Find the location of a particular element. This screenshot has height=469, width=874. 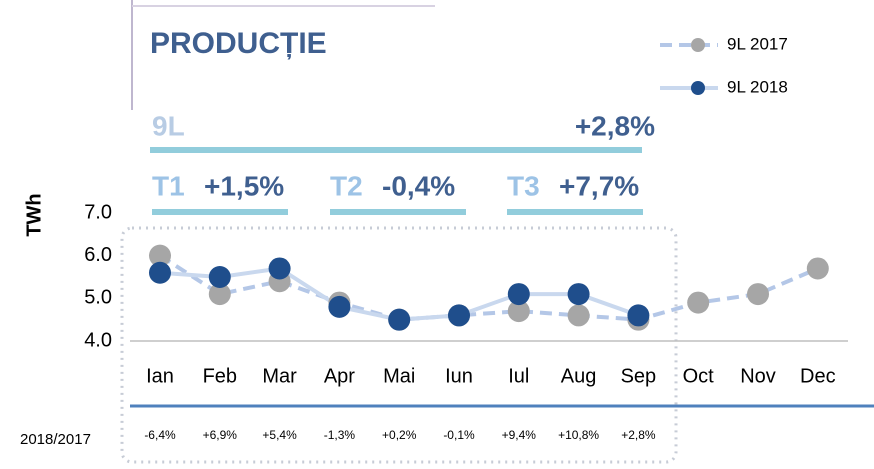

period-label: 9L is located at coordinates (168, 125).